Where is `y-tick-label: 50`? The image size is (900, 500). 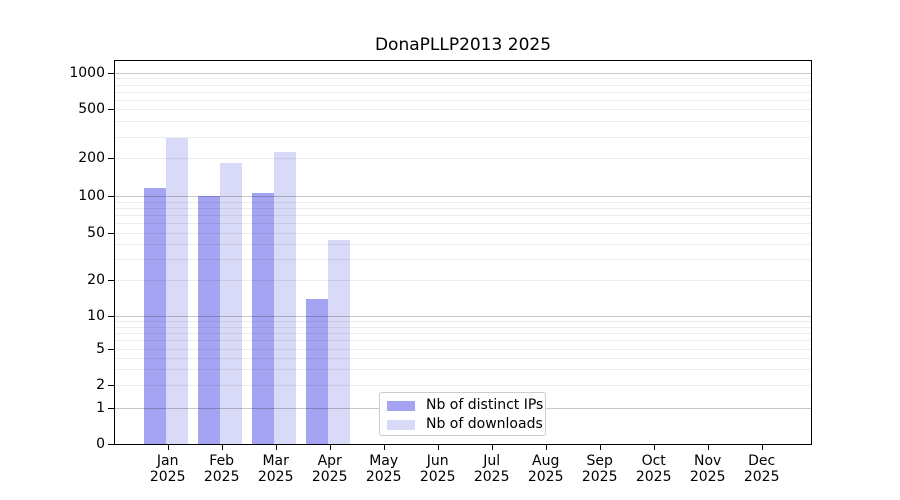 y-tick-label: 50 is located at coordinates (96, 233).